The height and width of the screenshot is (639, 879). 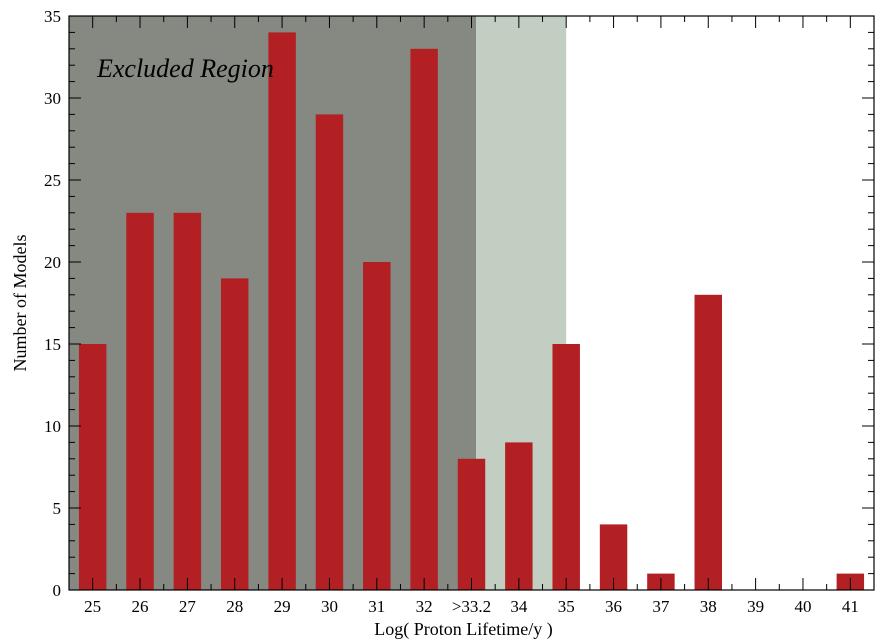 I want to click on y-tick-label: 0, so click(x=57, y=590).